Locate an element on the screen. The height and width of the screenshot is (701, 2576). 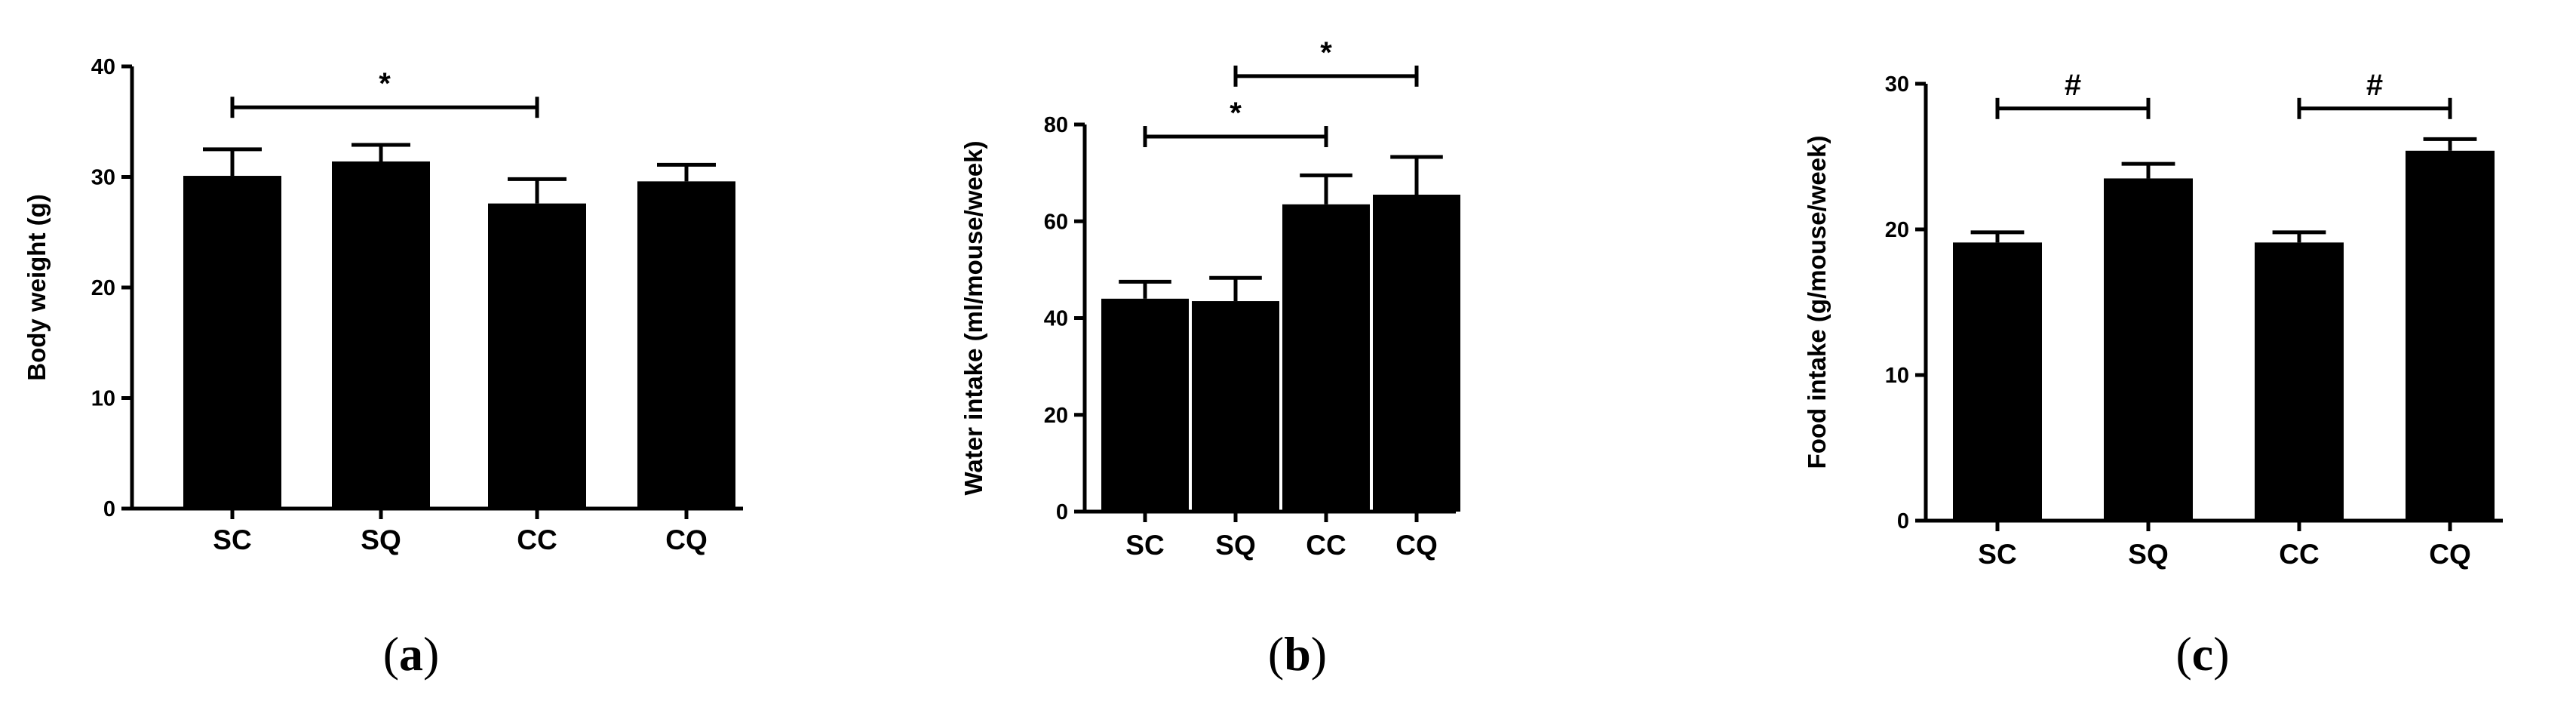
y-axis-label: Food intake (g/mouse/week) is located at coordinates (1817, 302).